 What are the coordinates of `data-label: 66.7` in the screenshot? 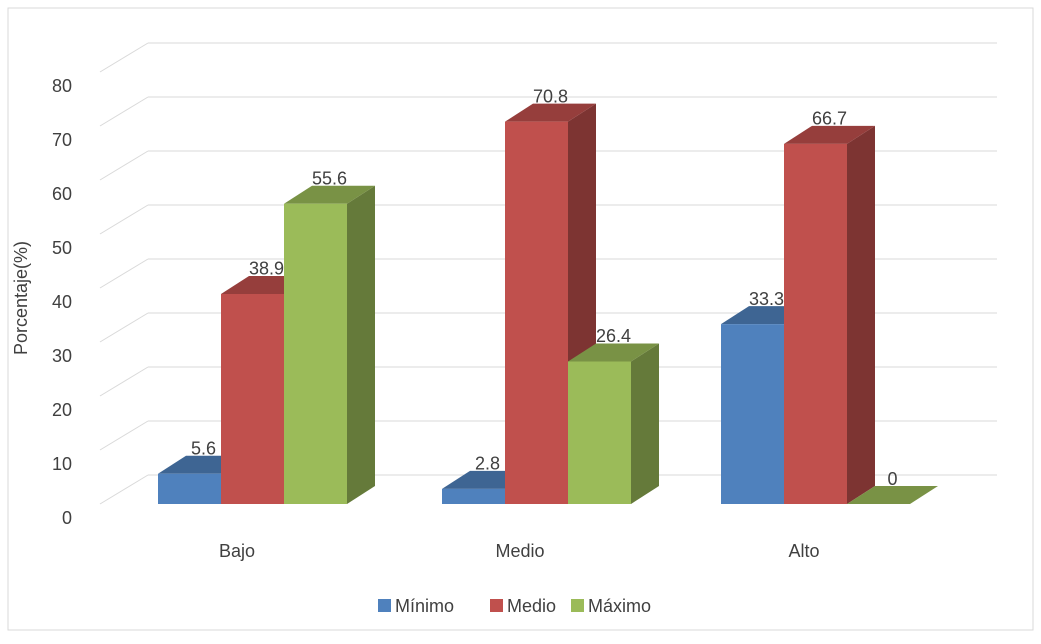 It's located at (829, 119).